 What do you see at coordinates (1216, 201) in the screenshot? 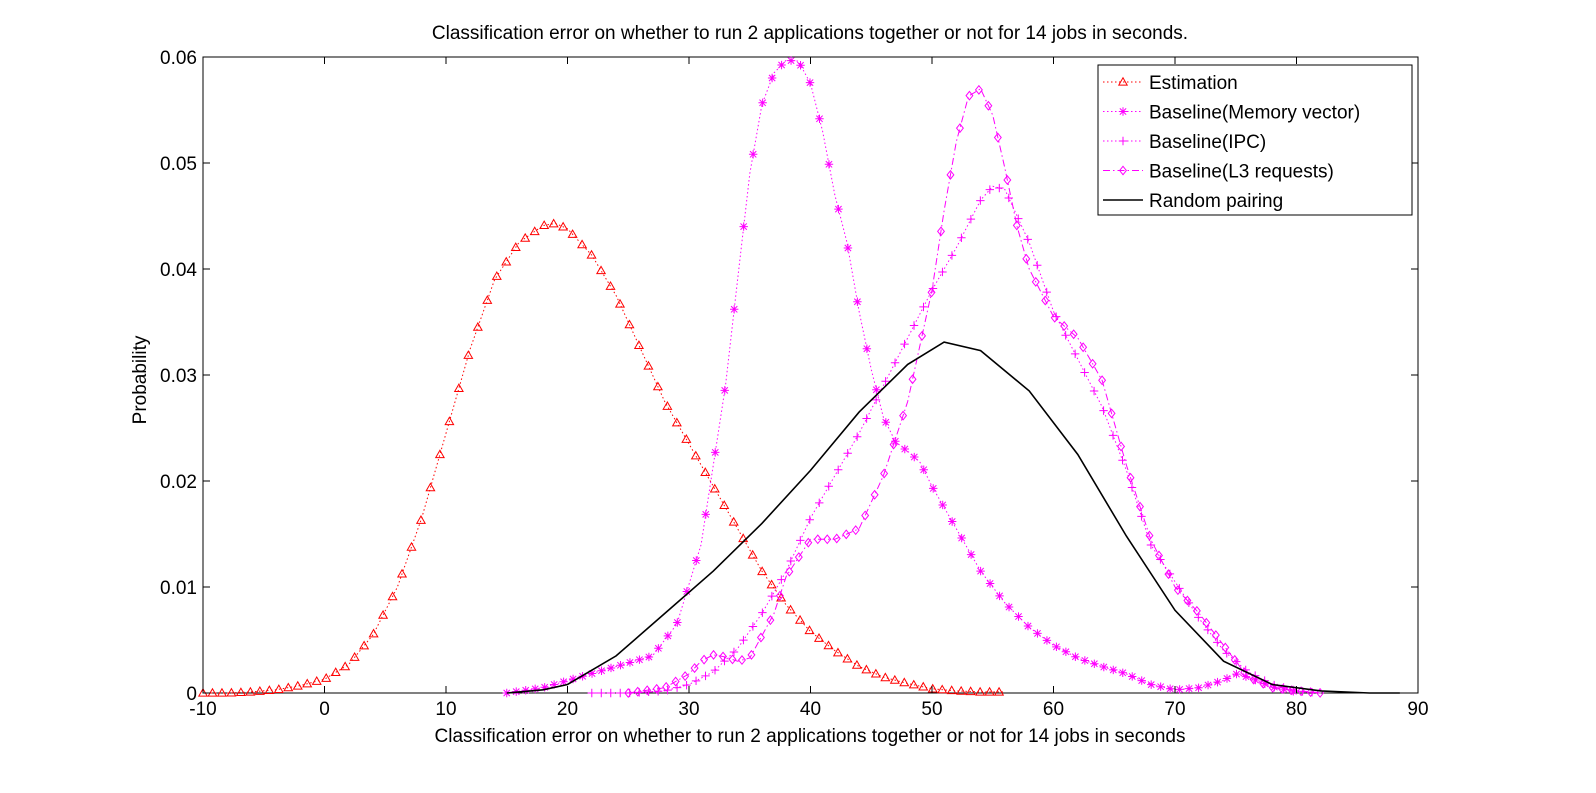
I see `legend-label: Random pairing` at bounding box center [1216, 201].